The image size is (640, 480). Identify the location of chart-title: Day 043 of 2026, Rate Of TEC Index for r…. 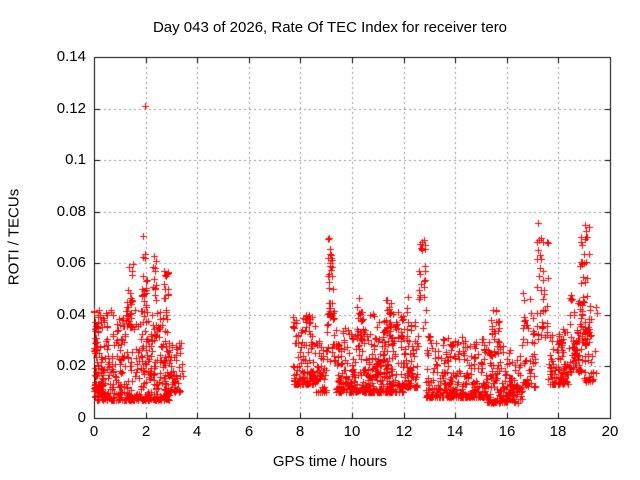
(330, 27).